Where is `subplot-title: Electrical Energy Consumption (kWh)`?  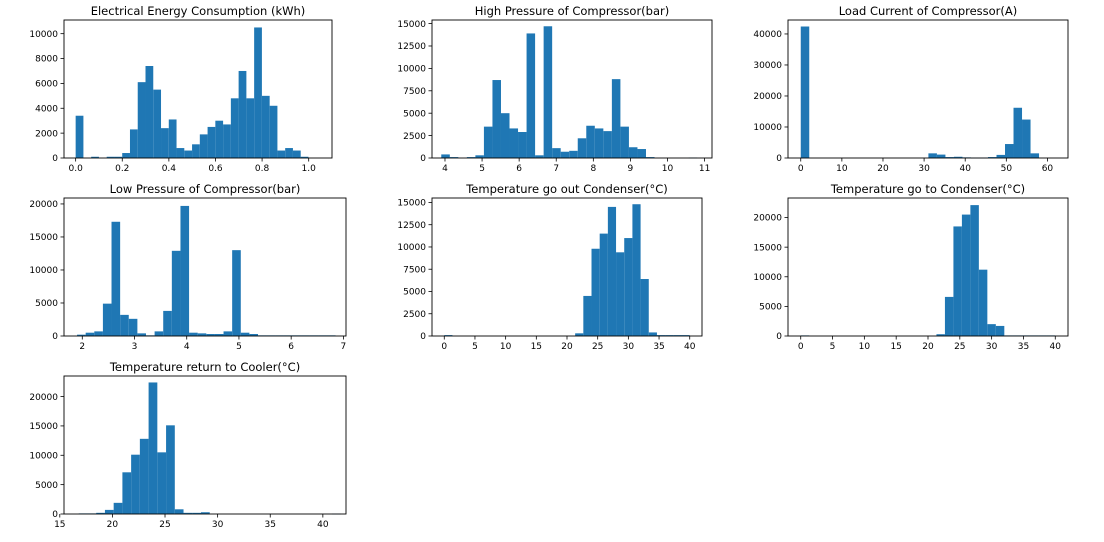 subplot-title: Electrical Energy Consumption (kWh) is located at coordinates (198, 11).